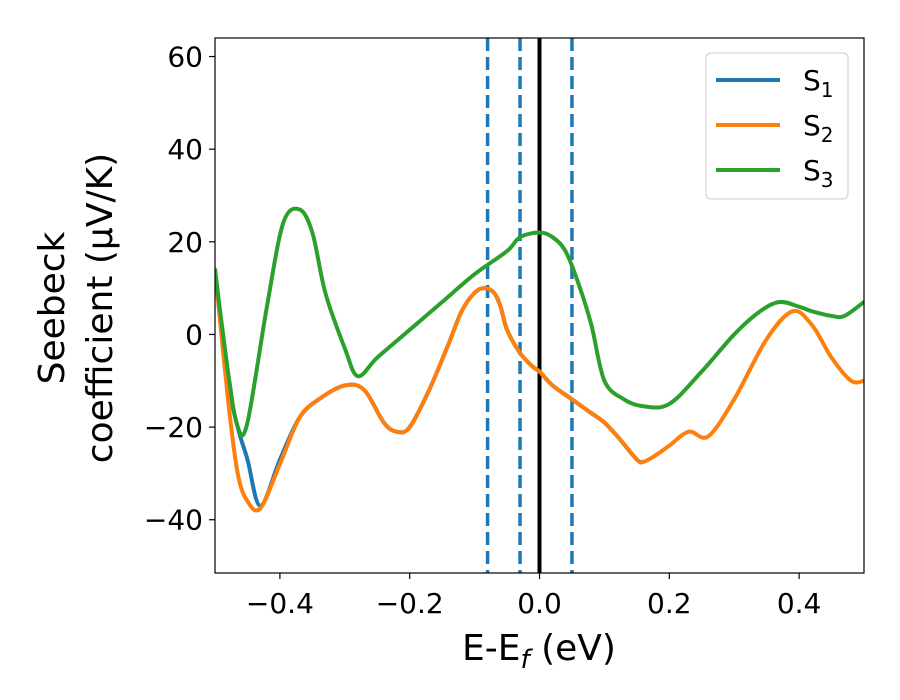  I want to click on legend-label-s1: S1, so click(818, 83).